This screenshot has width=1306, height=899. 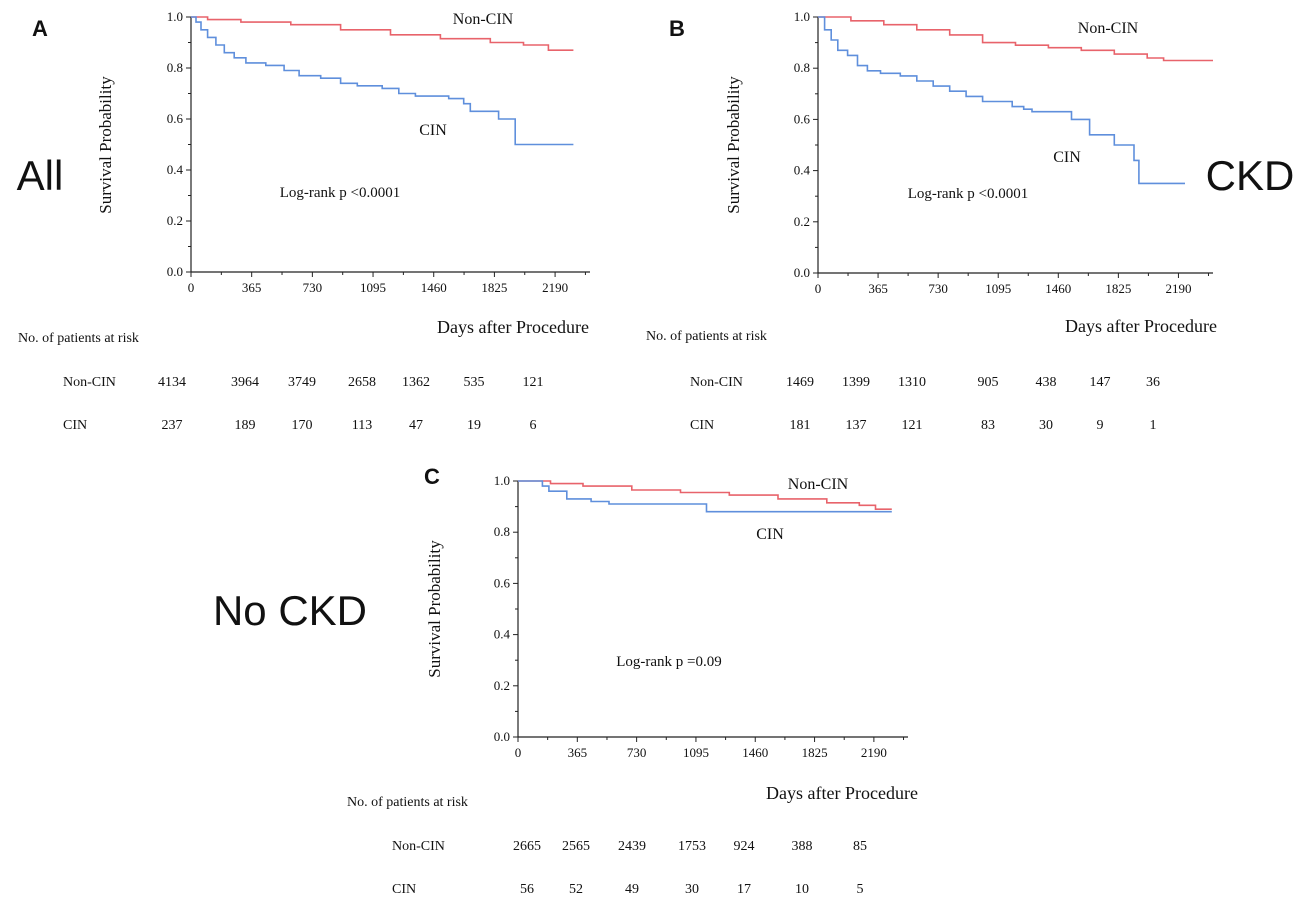 I want to click on group-label: CKD, so click(x=1250, y=175).